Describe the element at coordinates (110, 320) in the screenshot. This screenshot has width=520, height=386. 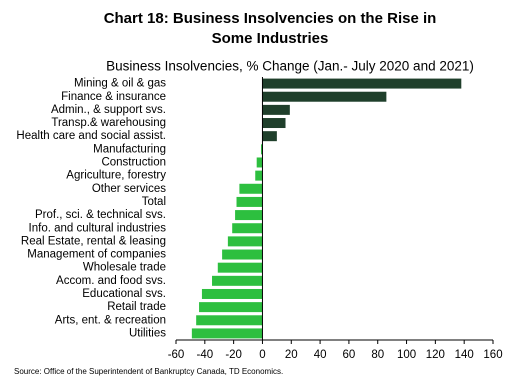
I see `category-label: Arts, ent. & recreation` at that location.